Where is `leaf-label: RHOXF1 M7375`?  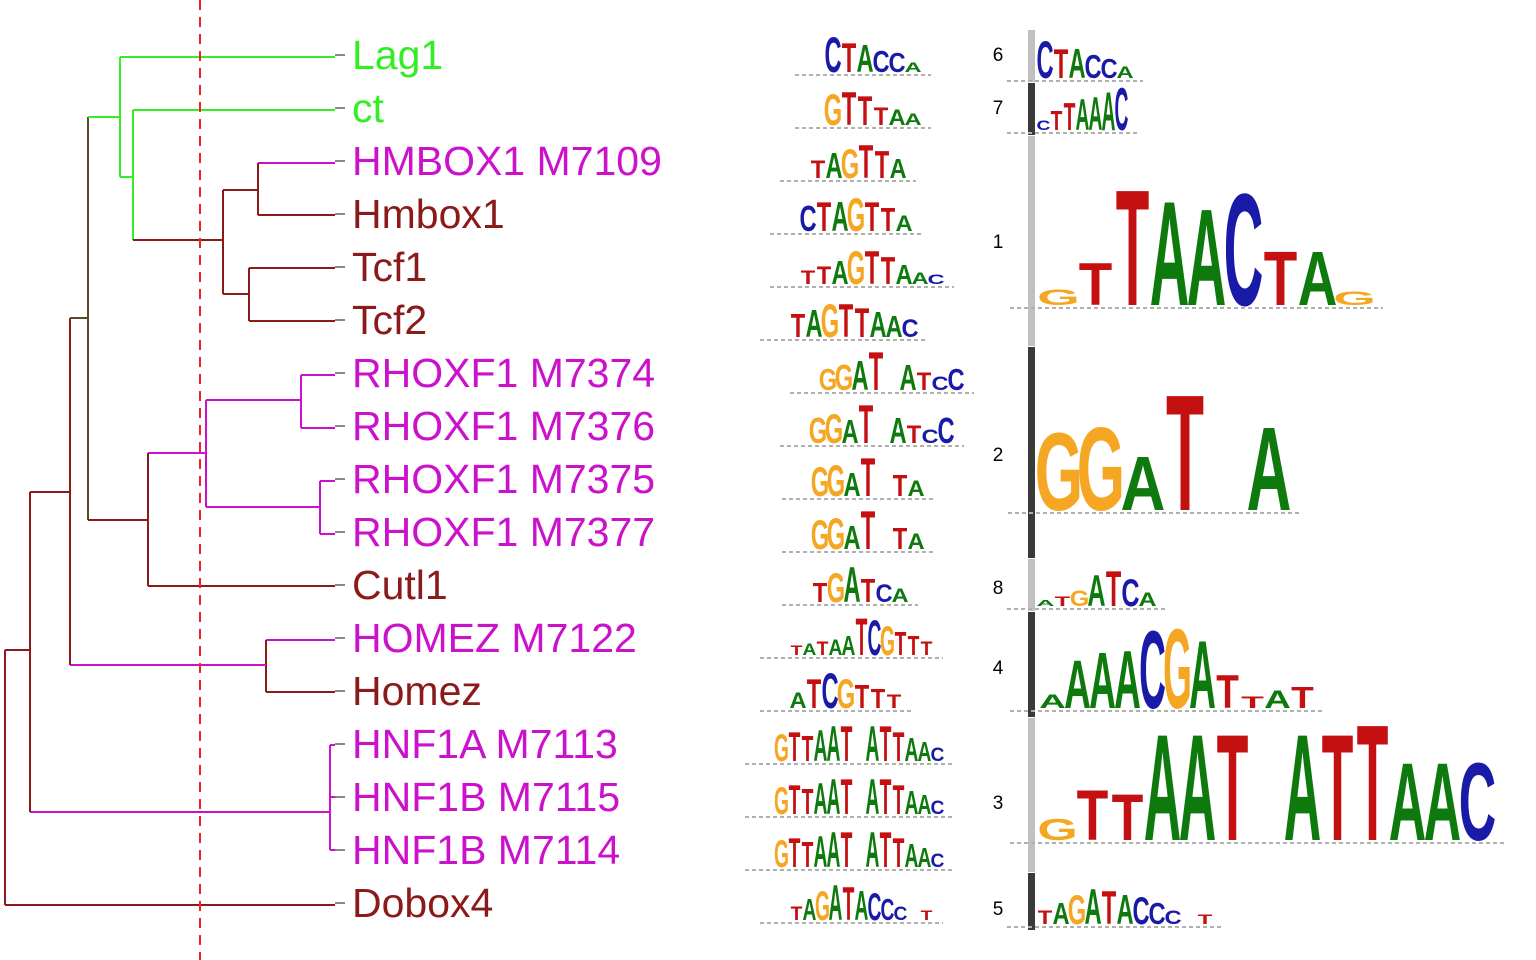
leaf-label: RHOXF1 M7375 is located at coordinates (503, 479).